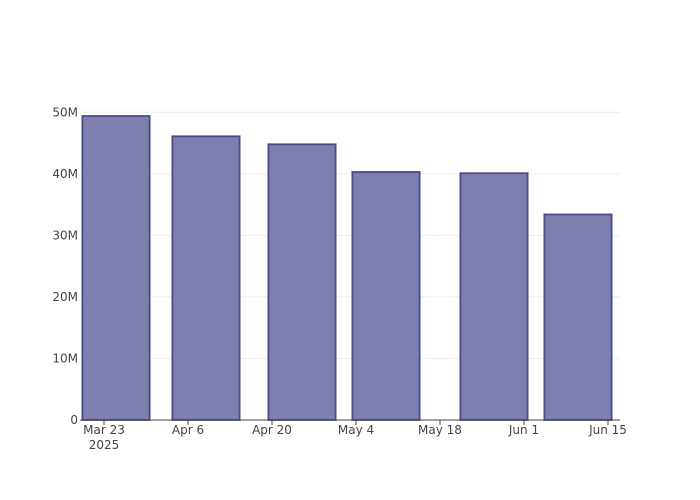 The width and height of the screenshot is (700, 500). What do you see at coordinates (523, 430) in the screenshot?
I see `x-tick-label: Jun 1` at bounding box center [523, 430].